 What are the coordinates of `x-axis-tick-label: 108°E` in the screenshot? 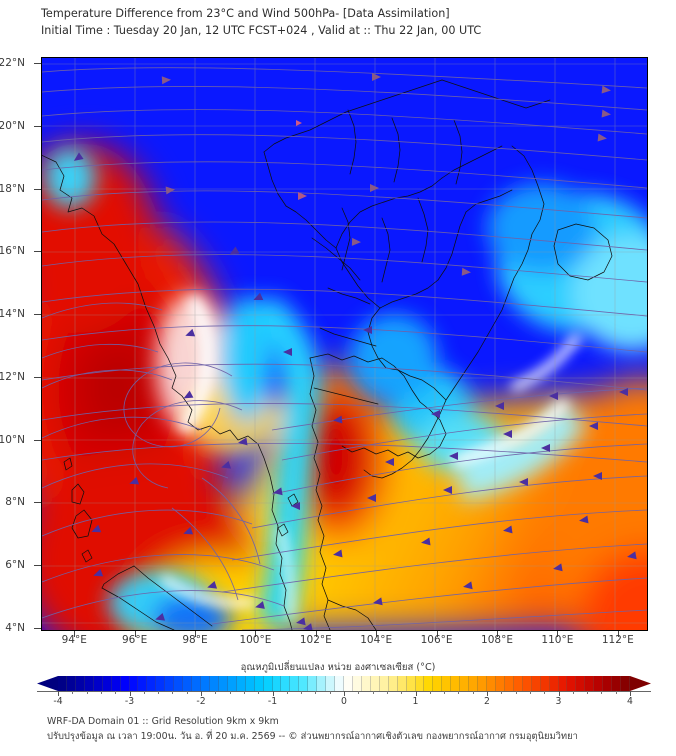 It's located at (497, 640).